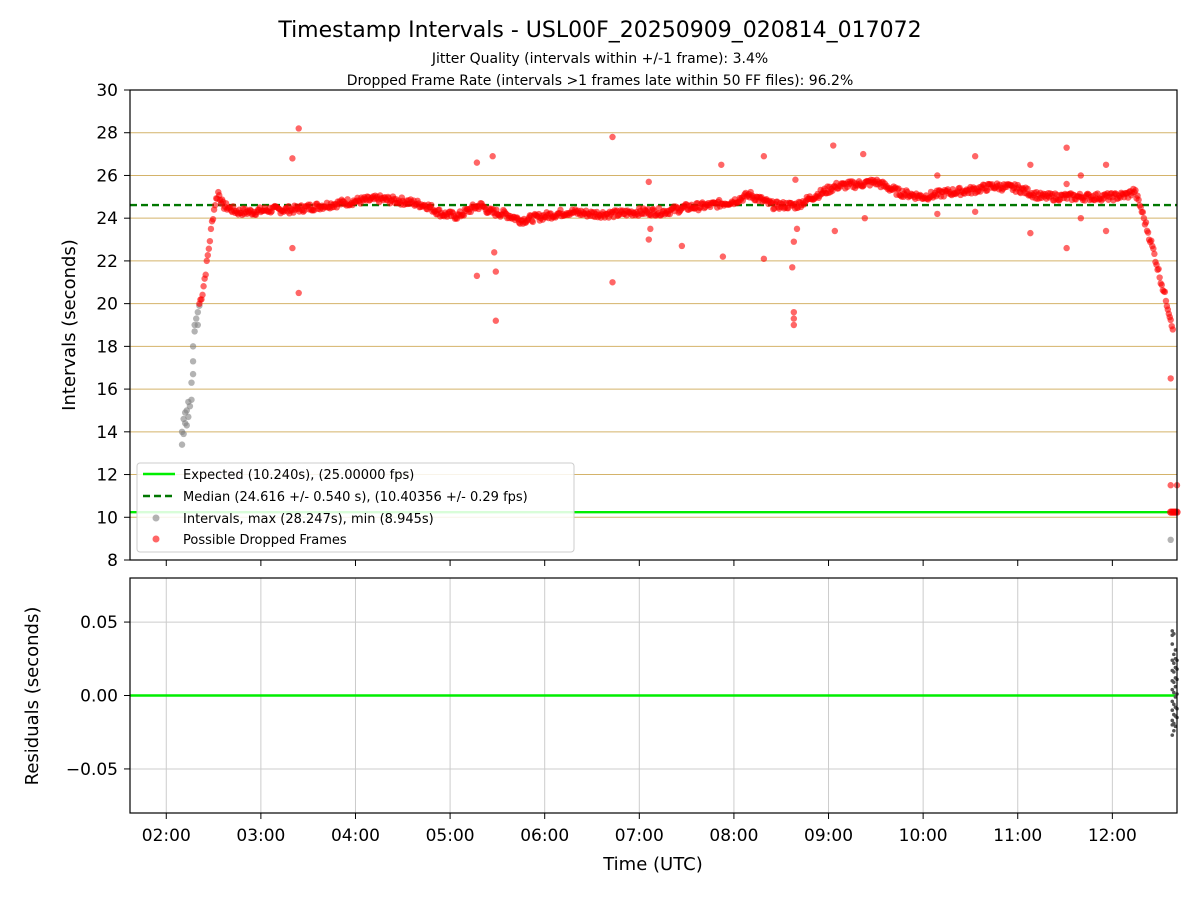  What do you see at coordinates (265, 540) in the screenshot?
I see `legend-dropped-label: Possible Dropped Frames` at bounding box center [265, 540].